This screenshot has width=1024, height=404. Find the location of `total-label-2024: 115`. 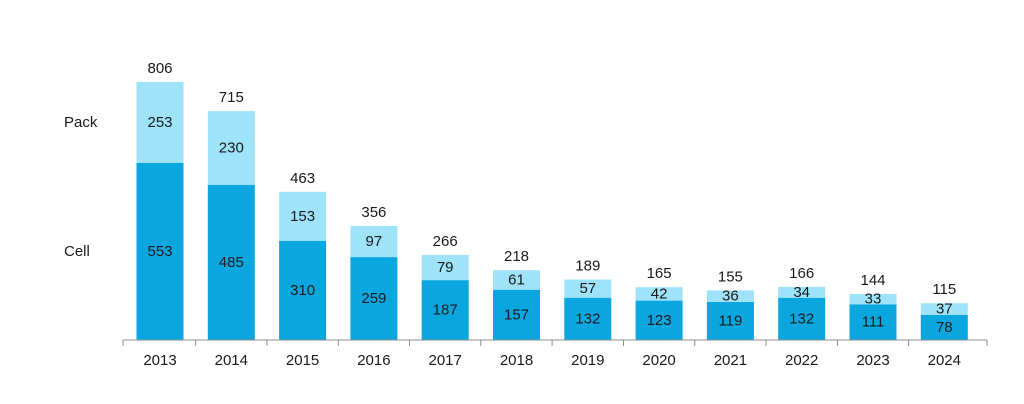

total-label-2024: 115 is located at coordinates (944, 289).